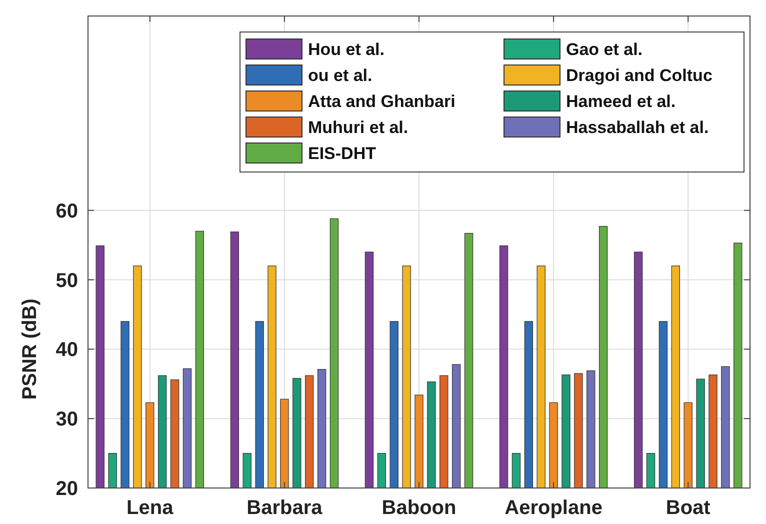 The width and height of the screenshot is (766, 524). What do you see at coordinates (67, 350) in the screenshot?
I see `y-tick-label: 40` at bounding box center [67, 350].